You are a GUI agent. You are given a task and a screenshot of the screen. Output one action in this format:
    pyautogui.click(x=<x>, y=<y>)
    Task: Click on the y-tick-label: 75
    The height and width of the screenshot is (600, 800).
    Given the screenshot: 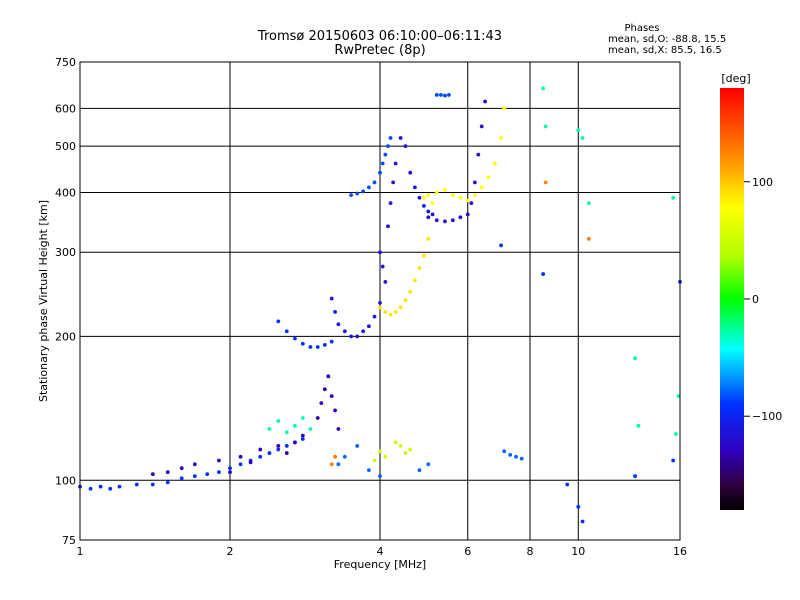 What is the action you would take?
    pyautogui.click(x=69, y=540)
    